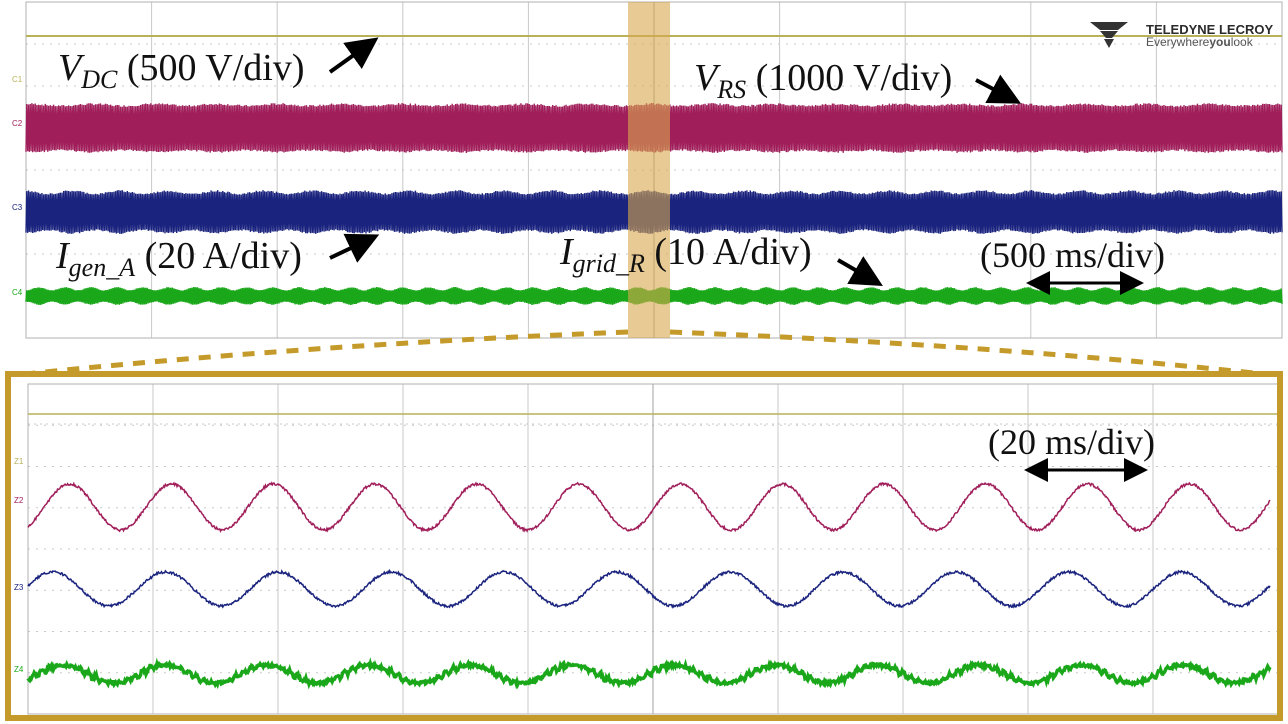 This screenshot has height=724, width=1288. What do you see at coordinates (17, 207) in the screenshot?
I see `channel-label-c3: C3` at bounding box center [17, 207].